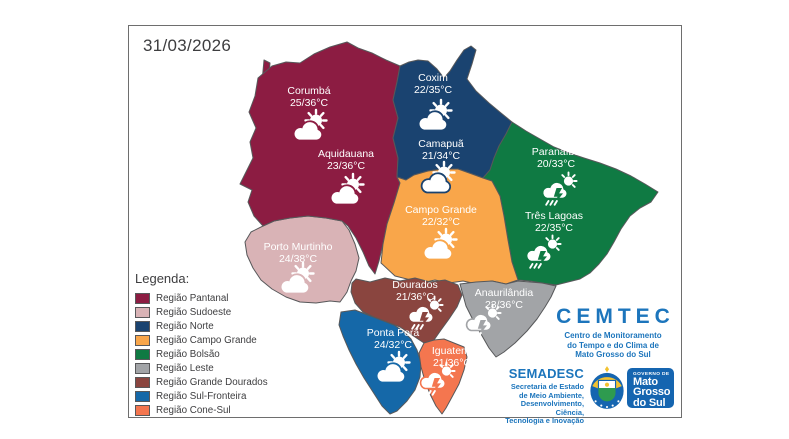 The image size is (789, 439). Describe the element at coordinates (142, 396) in the screenshot. I see `legend-swatch-sul-fronteira` at that location.